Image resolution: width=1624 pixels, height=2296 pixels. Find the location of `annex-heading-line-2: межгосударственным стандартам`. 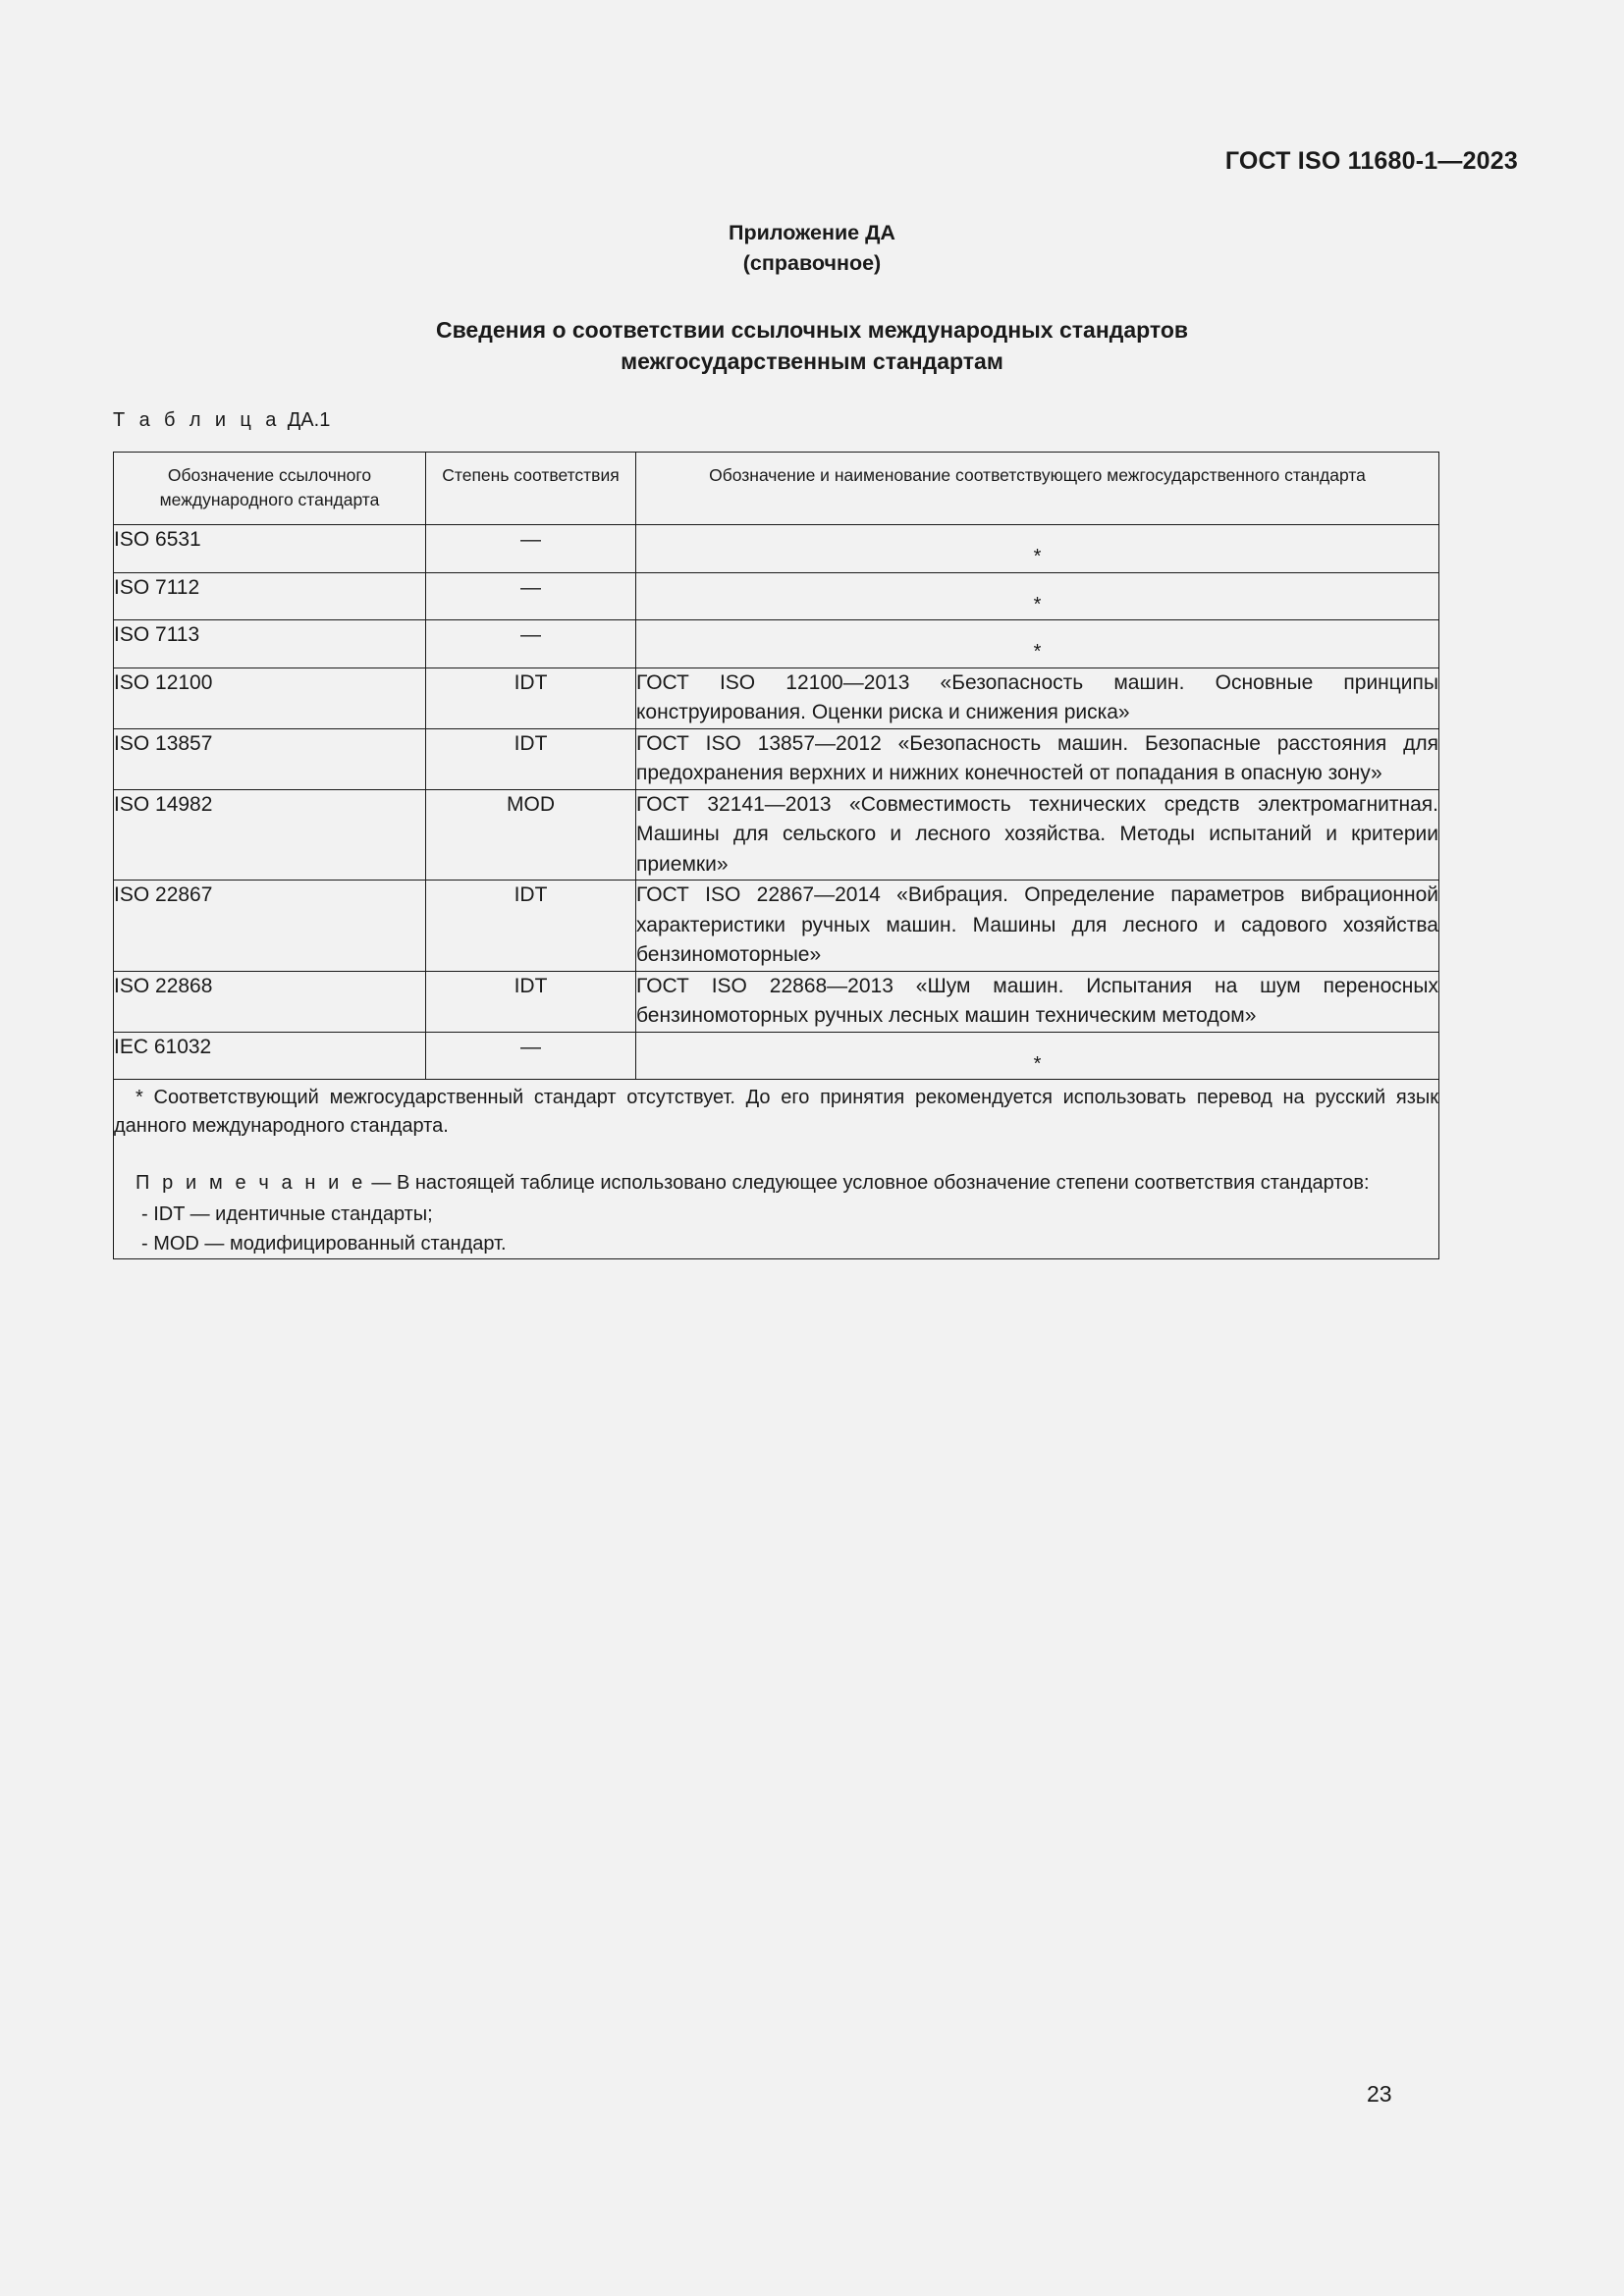

annex-heading-line-2: межгосударственным стандартам is located at coordinates (812, 361).